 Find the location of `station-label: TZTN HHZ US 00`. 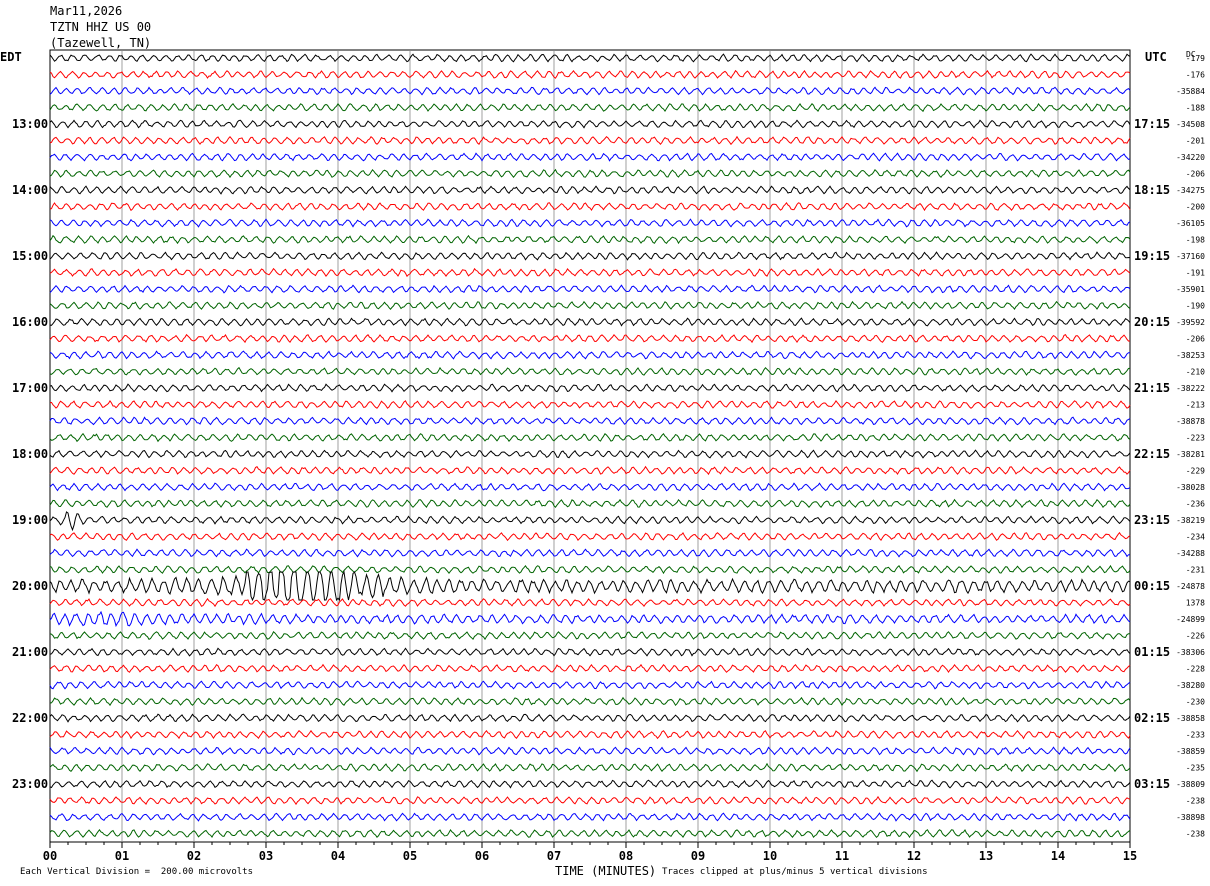

station-label: TZTN HHZ US 00 is located at coordinates (101, 27).